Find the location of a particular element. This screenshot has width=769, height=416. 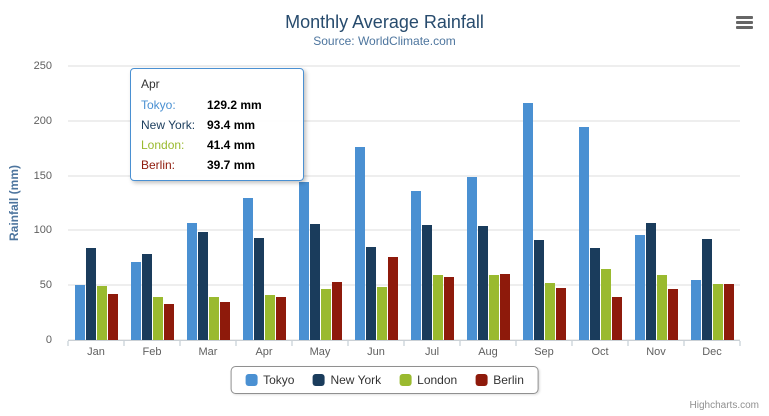

tooltip-series-label: Berlin: is located at coordinates (158, 165).